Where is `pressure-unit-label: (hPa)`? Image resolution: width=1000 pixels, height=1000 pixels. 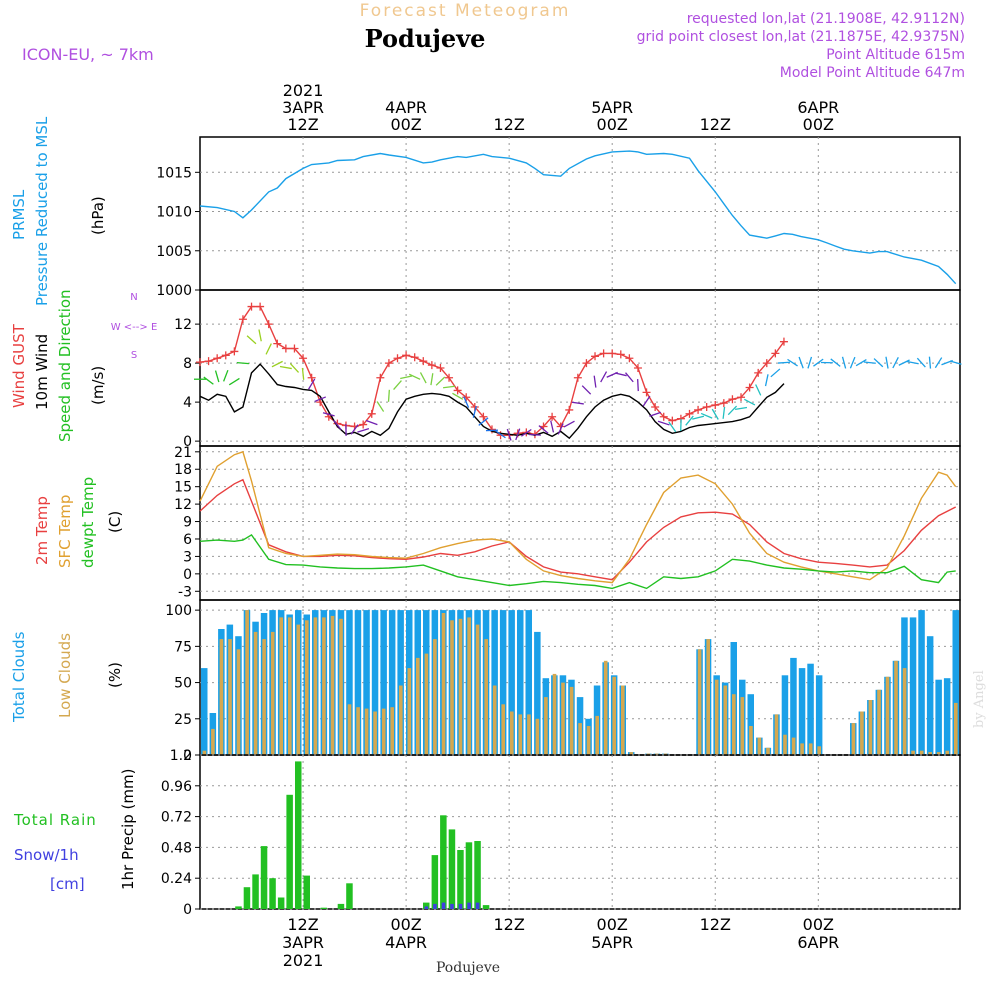
pressure-unit-label: (hPa) is located at coordinates (98, 215).